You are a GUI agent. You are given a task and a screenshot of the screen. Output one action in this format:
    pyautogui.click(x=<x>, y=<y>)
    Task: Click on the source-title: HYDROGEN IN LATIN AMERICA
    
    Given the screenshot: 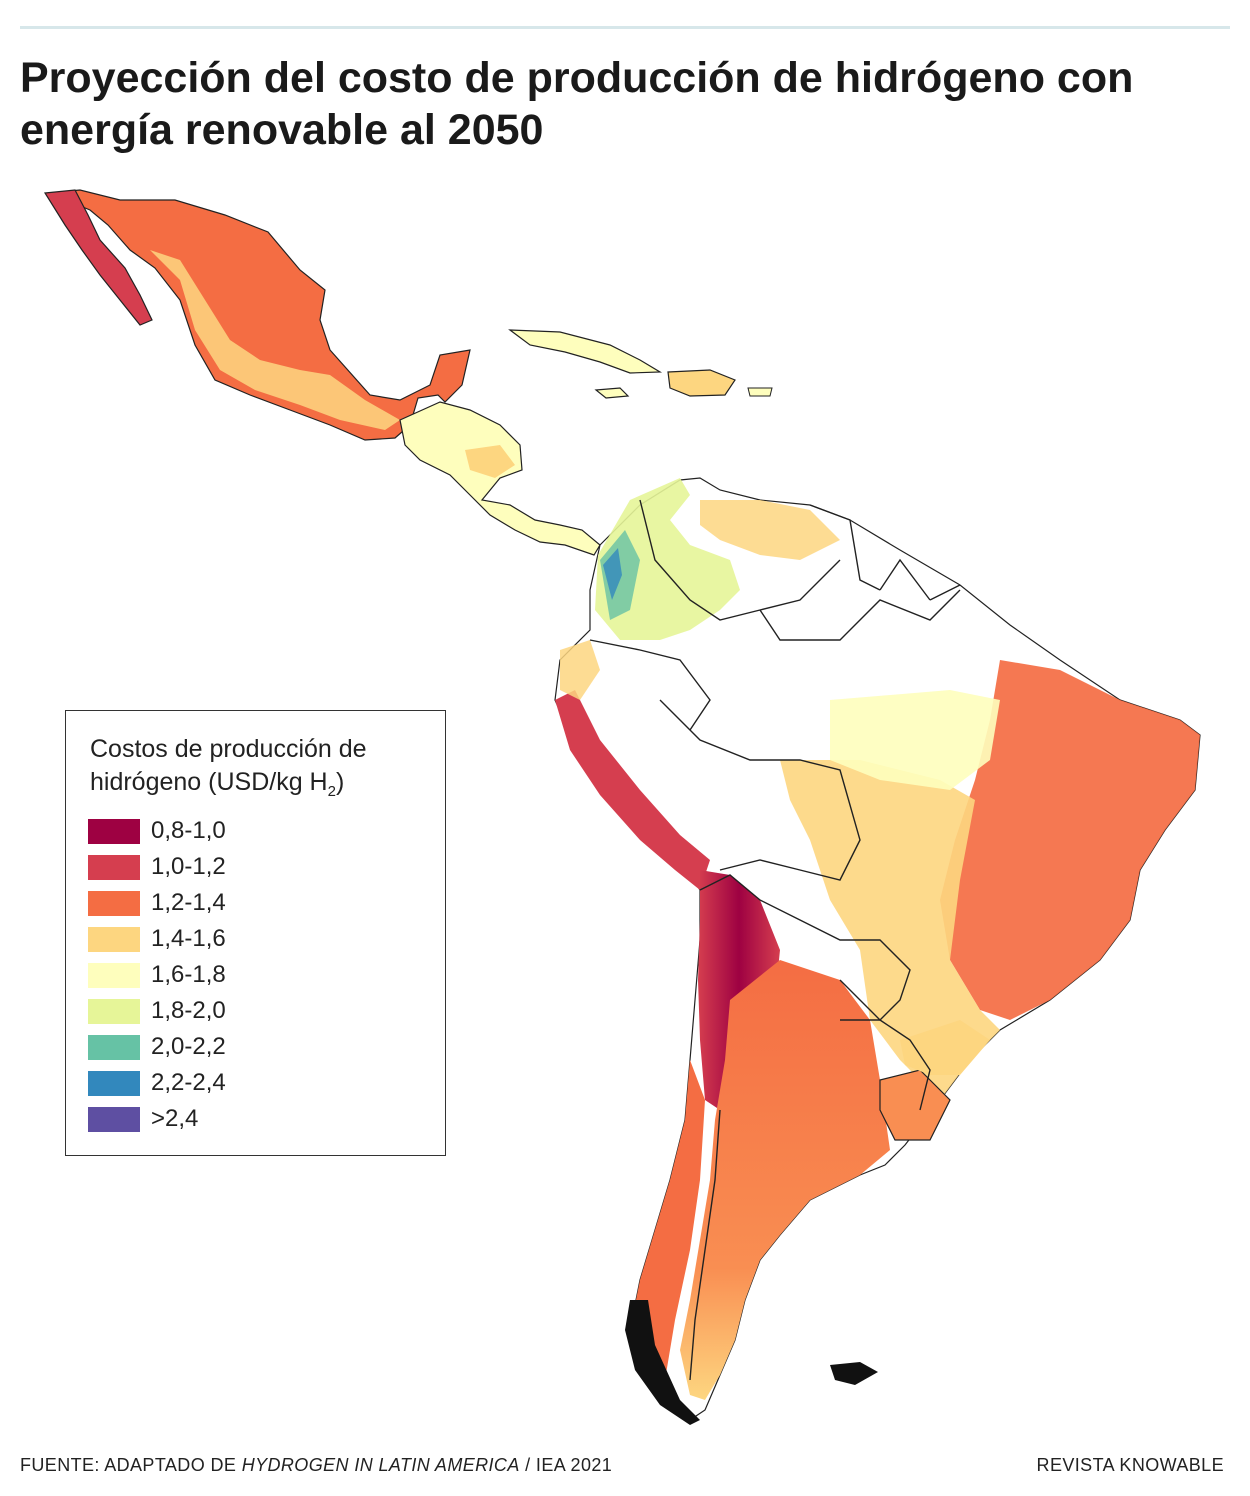 What is the action you would take?
    pyautogui.click(x=380, y=1465)
    